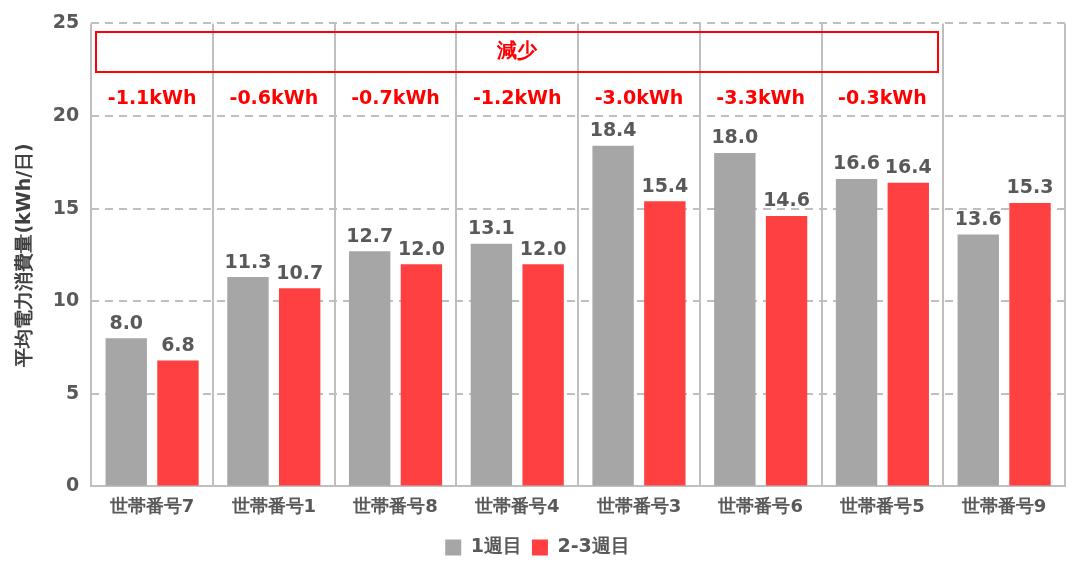 The width and height of the screenshot is (1075, 567). I want to click on x-tick-label: 世帯番号4, so click(516, 505).